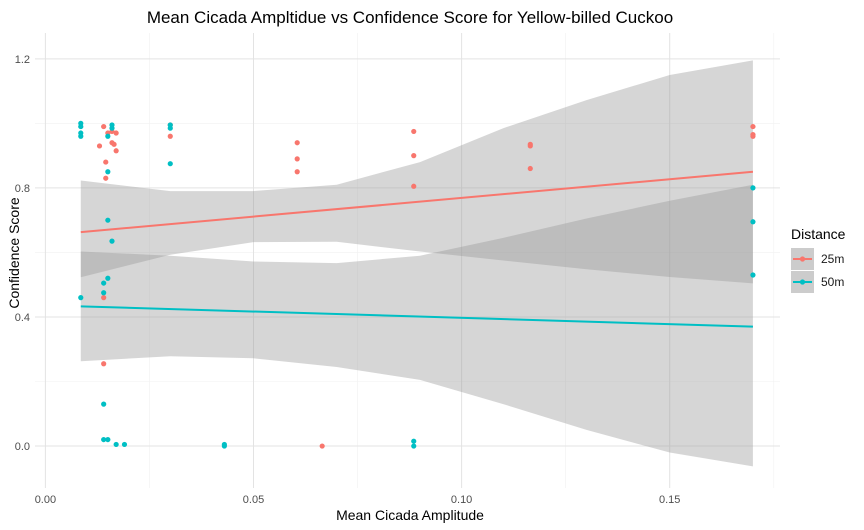  I want to click on y-axis-ticks: 0.0 0.4 0.8 1.2, so click(22, 253).